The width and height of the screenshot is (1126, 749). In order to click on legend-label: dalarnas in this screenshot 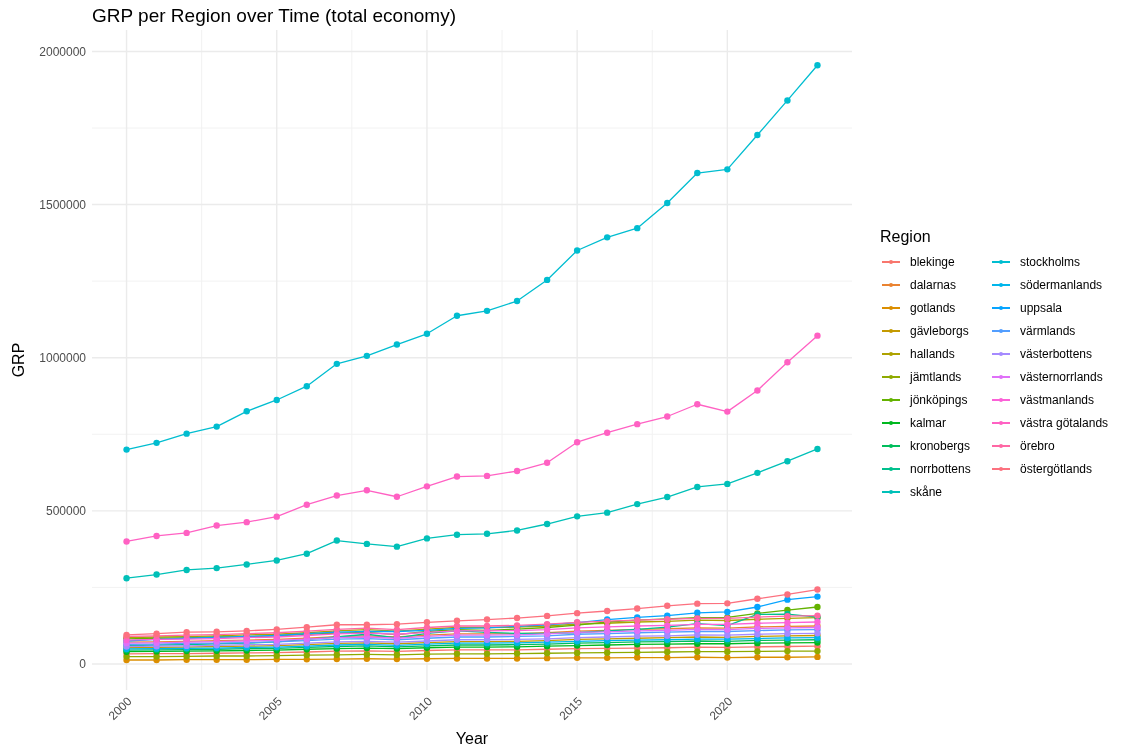, I will do `click(933, 285)`.